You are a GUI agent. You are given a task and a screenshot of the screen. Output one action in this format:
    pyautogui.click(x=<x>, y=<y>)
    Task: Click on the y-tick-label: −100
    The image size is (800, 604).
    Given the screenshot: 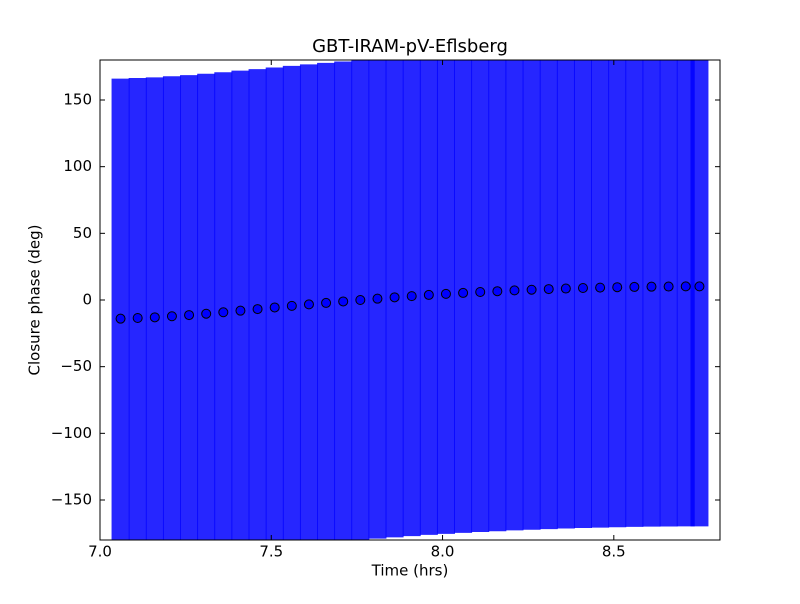 What is the action you would take?
    pyautogui.click(x=71, y=433)
    